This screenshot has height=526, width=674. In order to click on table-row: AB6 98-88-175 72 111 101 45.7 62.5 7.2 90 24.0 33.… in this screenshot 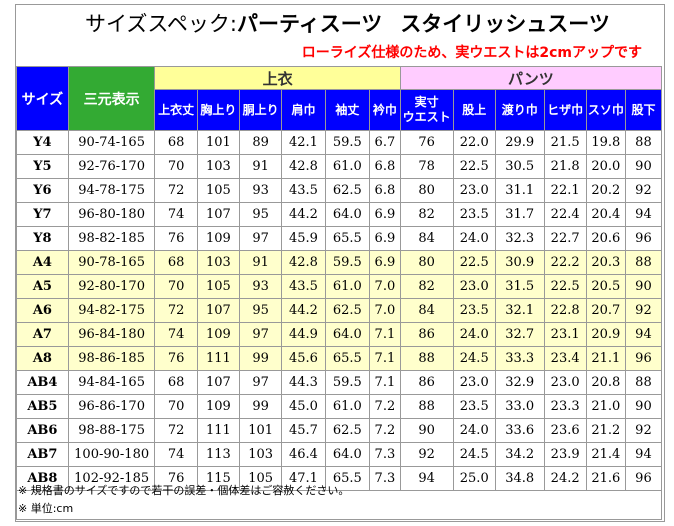, I will do `click(339, 430)`.